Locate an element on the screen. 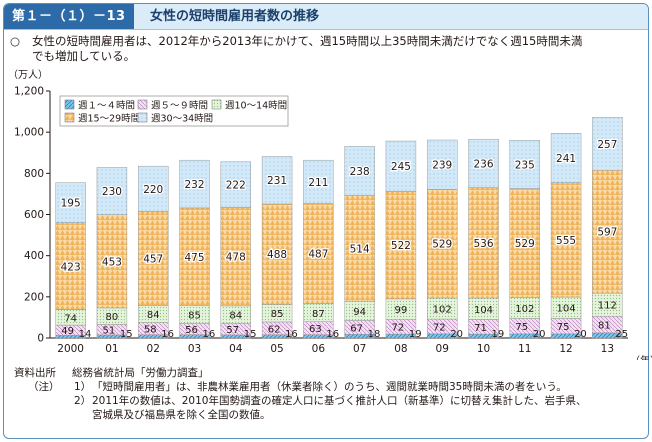 The width and height of the screenshot is (652, 442). source-value: 総務省統計局「労働力調査」 is located at coordinates (140, 373).